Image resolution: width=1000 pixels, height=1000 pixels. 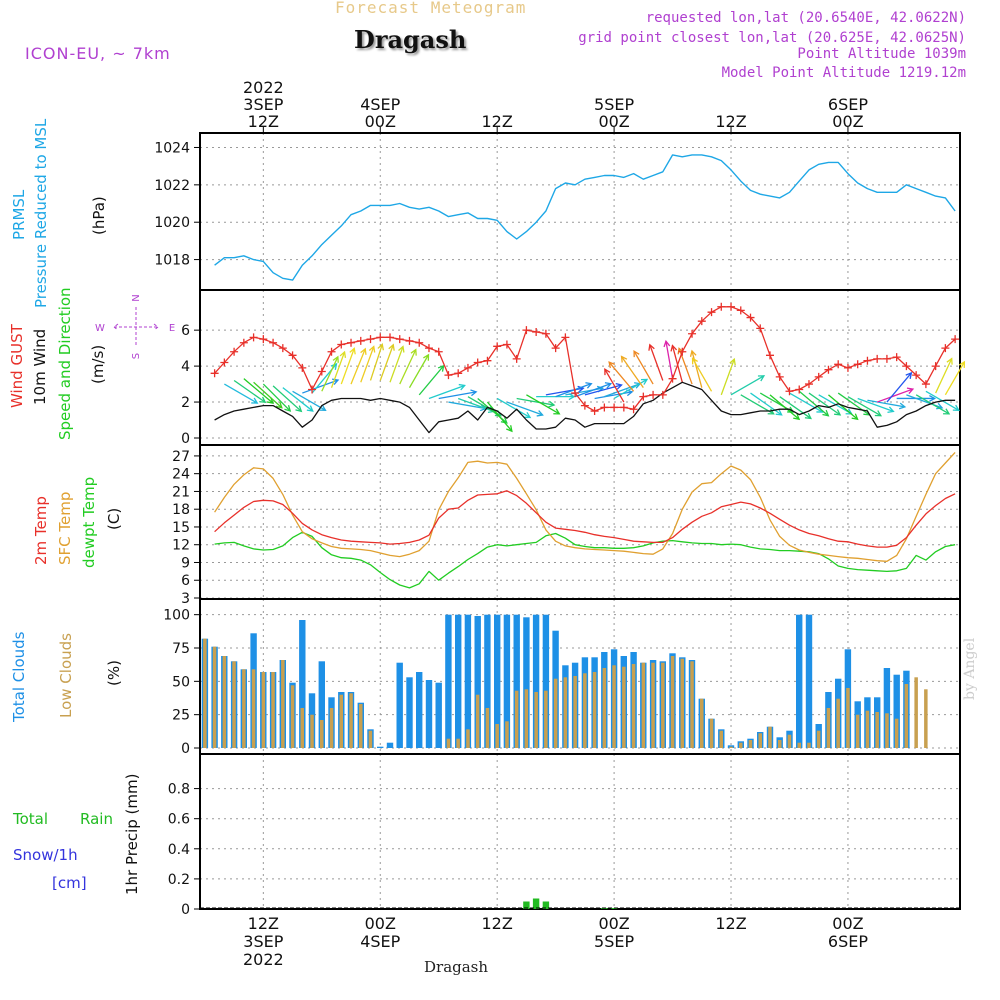 I want to click on temperature-series, so click(x=585, y=520).